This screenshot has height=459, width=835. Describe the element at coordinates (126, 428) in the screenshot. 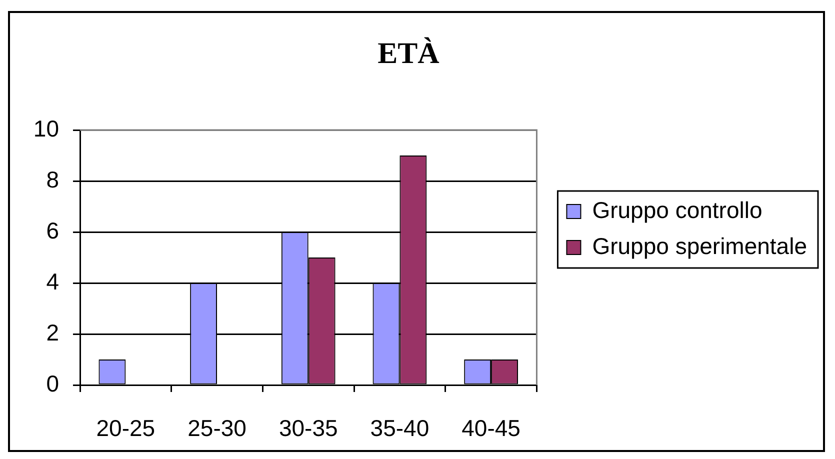

I see `x-tick-label: 20-25` at that location.